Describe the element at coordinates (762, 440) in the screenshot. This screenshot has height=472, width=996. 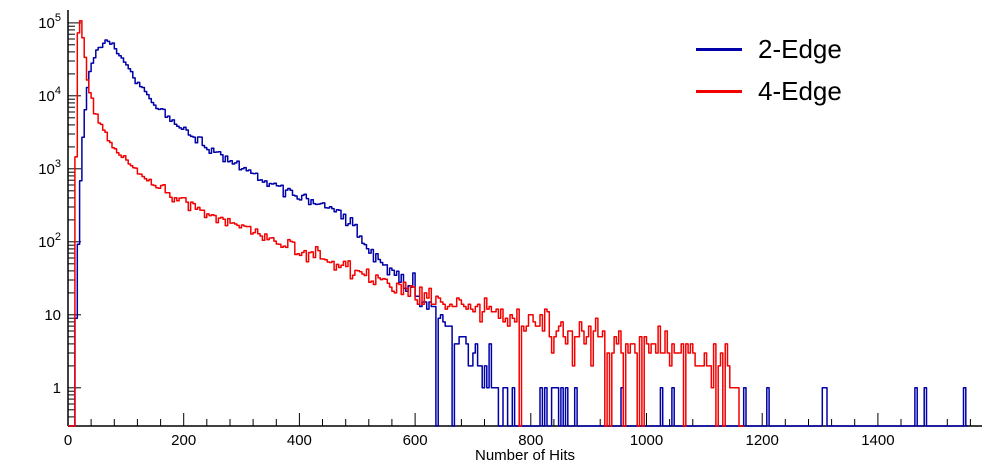
I see `svg-text: 1200` at that location.